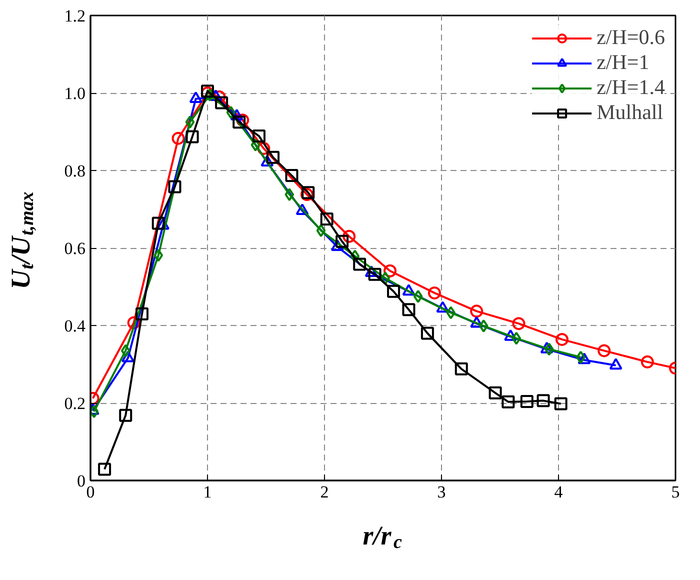 The height and width of the screenshot is (580, 700). I want to click on x-tick-label: 3, so click(441, 492).